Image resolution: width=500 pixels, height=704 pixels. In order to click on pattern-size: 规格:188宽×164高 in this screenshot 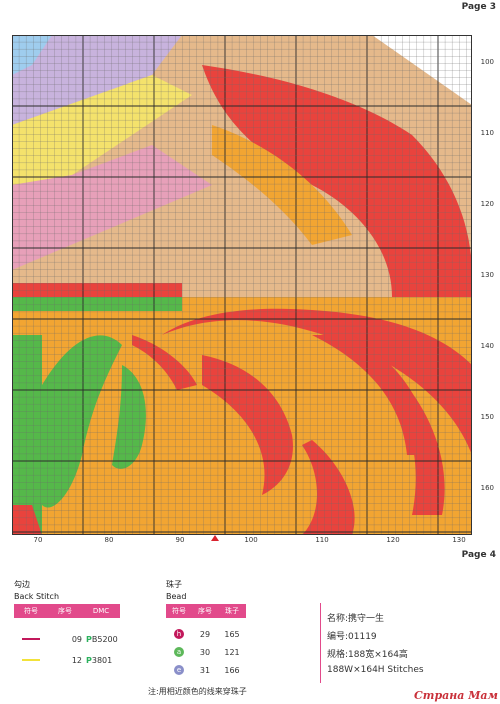, I will do `click(367, 655)`.